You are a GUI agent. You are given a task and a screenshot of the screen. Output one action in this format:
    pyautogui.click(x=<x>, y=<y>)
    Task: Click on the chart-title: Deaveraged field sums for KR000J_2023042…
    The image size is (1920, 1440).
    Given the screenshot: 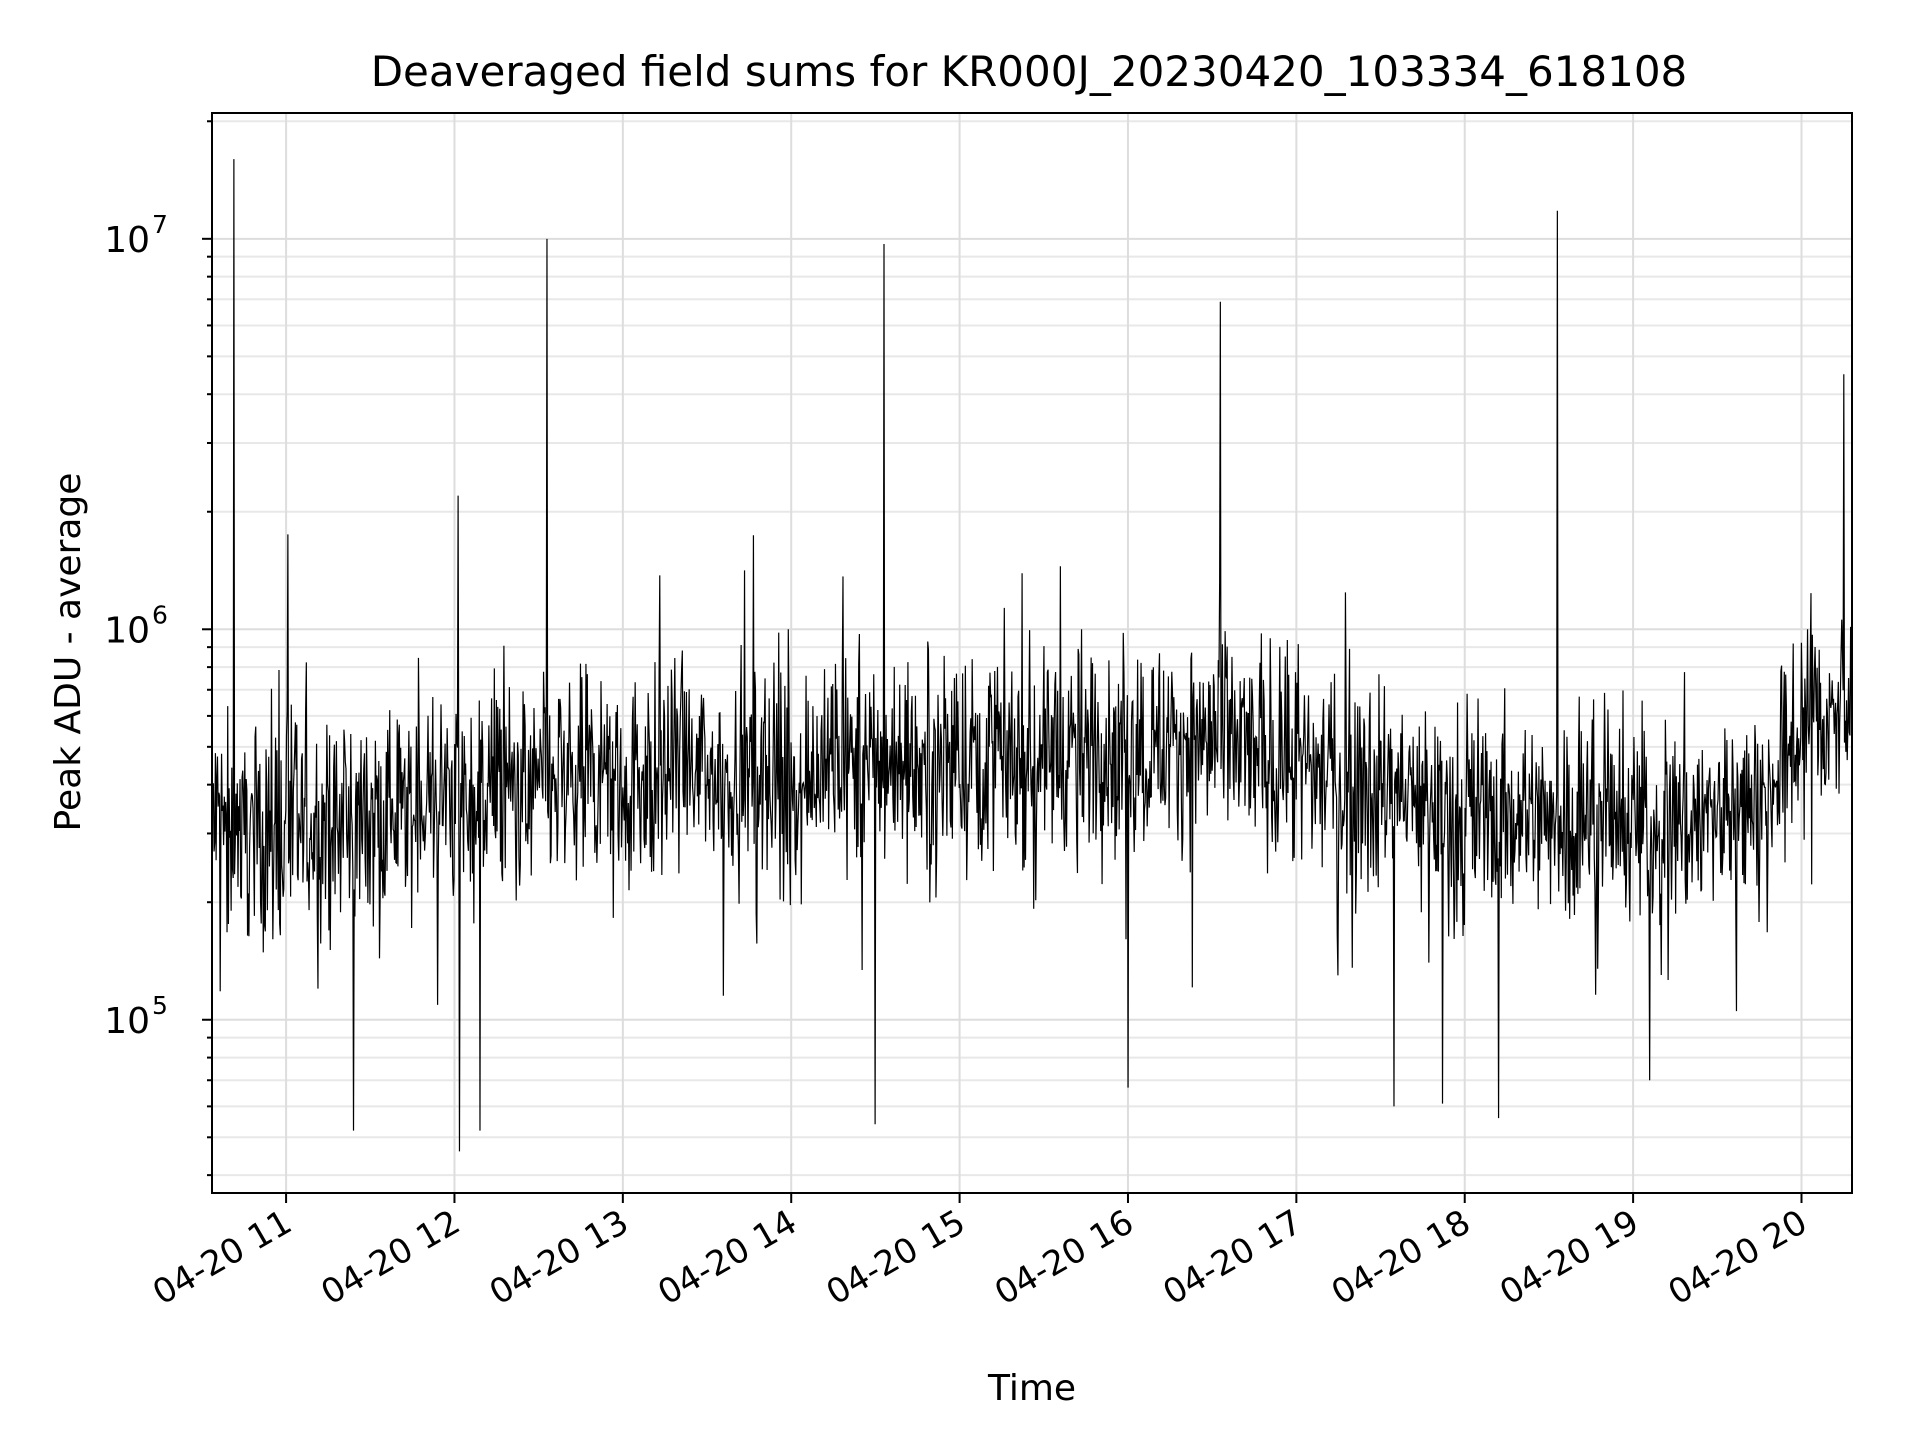 What is the action you would take?
    pyautogui.click(x=1029, y=71)
    